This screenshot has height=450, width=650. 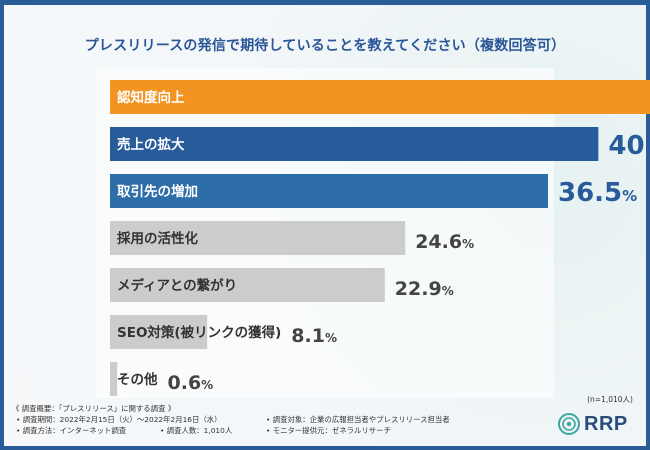 I want to click on sample-size-note: (n=1,010人), so click(x=610, y=399).